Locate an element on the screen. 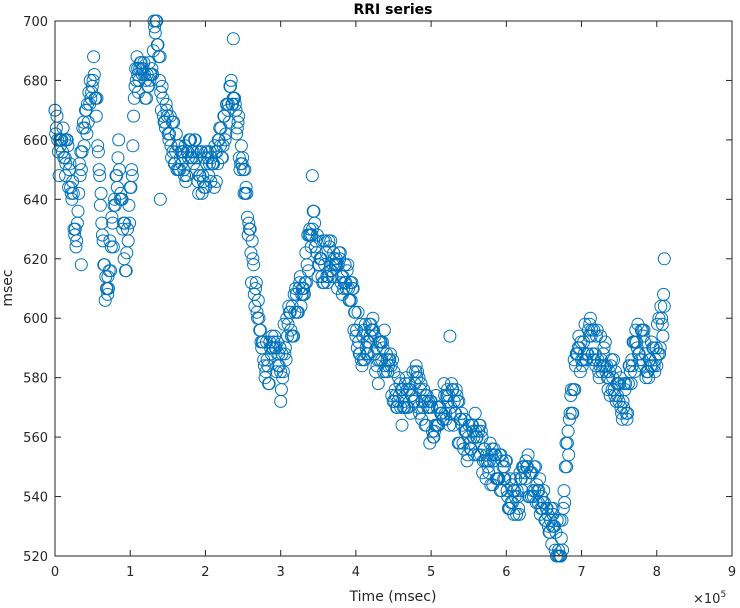 The height and width of the screenshot is (608, 740). y-tick-label: 700 is located at coordinates (35, 22).